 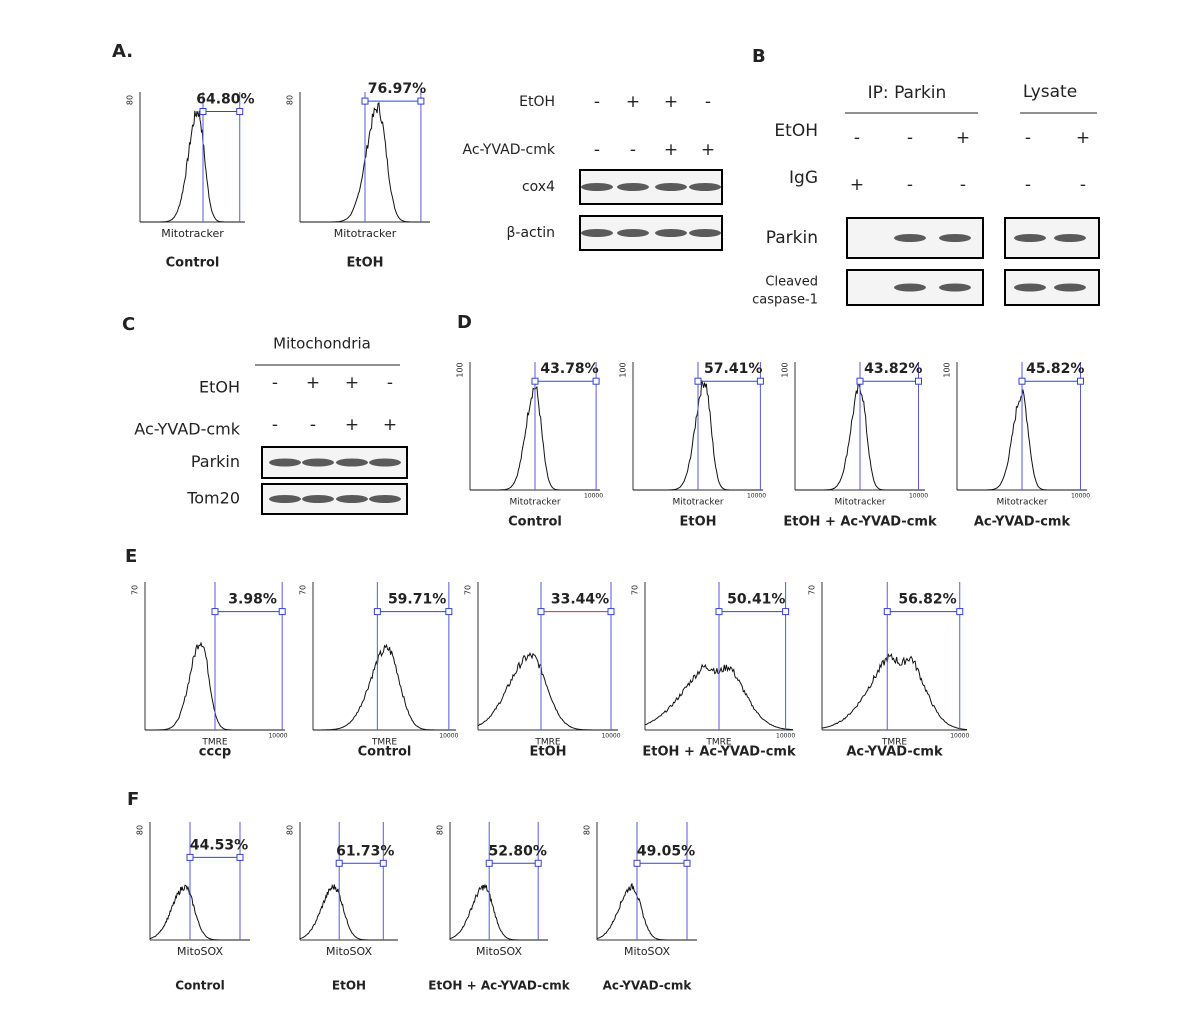 I want to click on band-label: Parkin, so click(x=792, y=238).